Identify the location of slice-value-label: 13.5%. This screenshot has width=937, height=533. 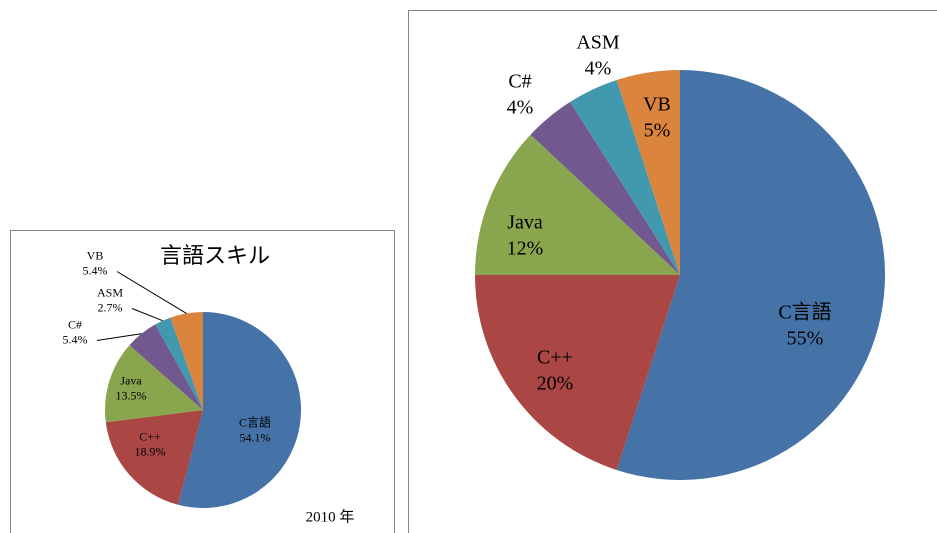
(131, 395).